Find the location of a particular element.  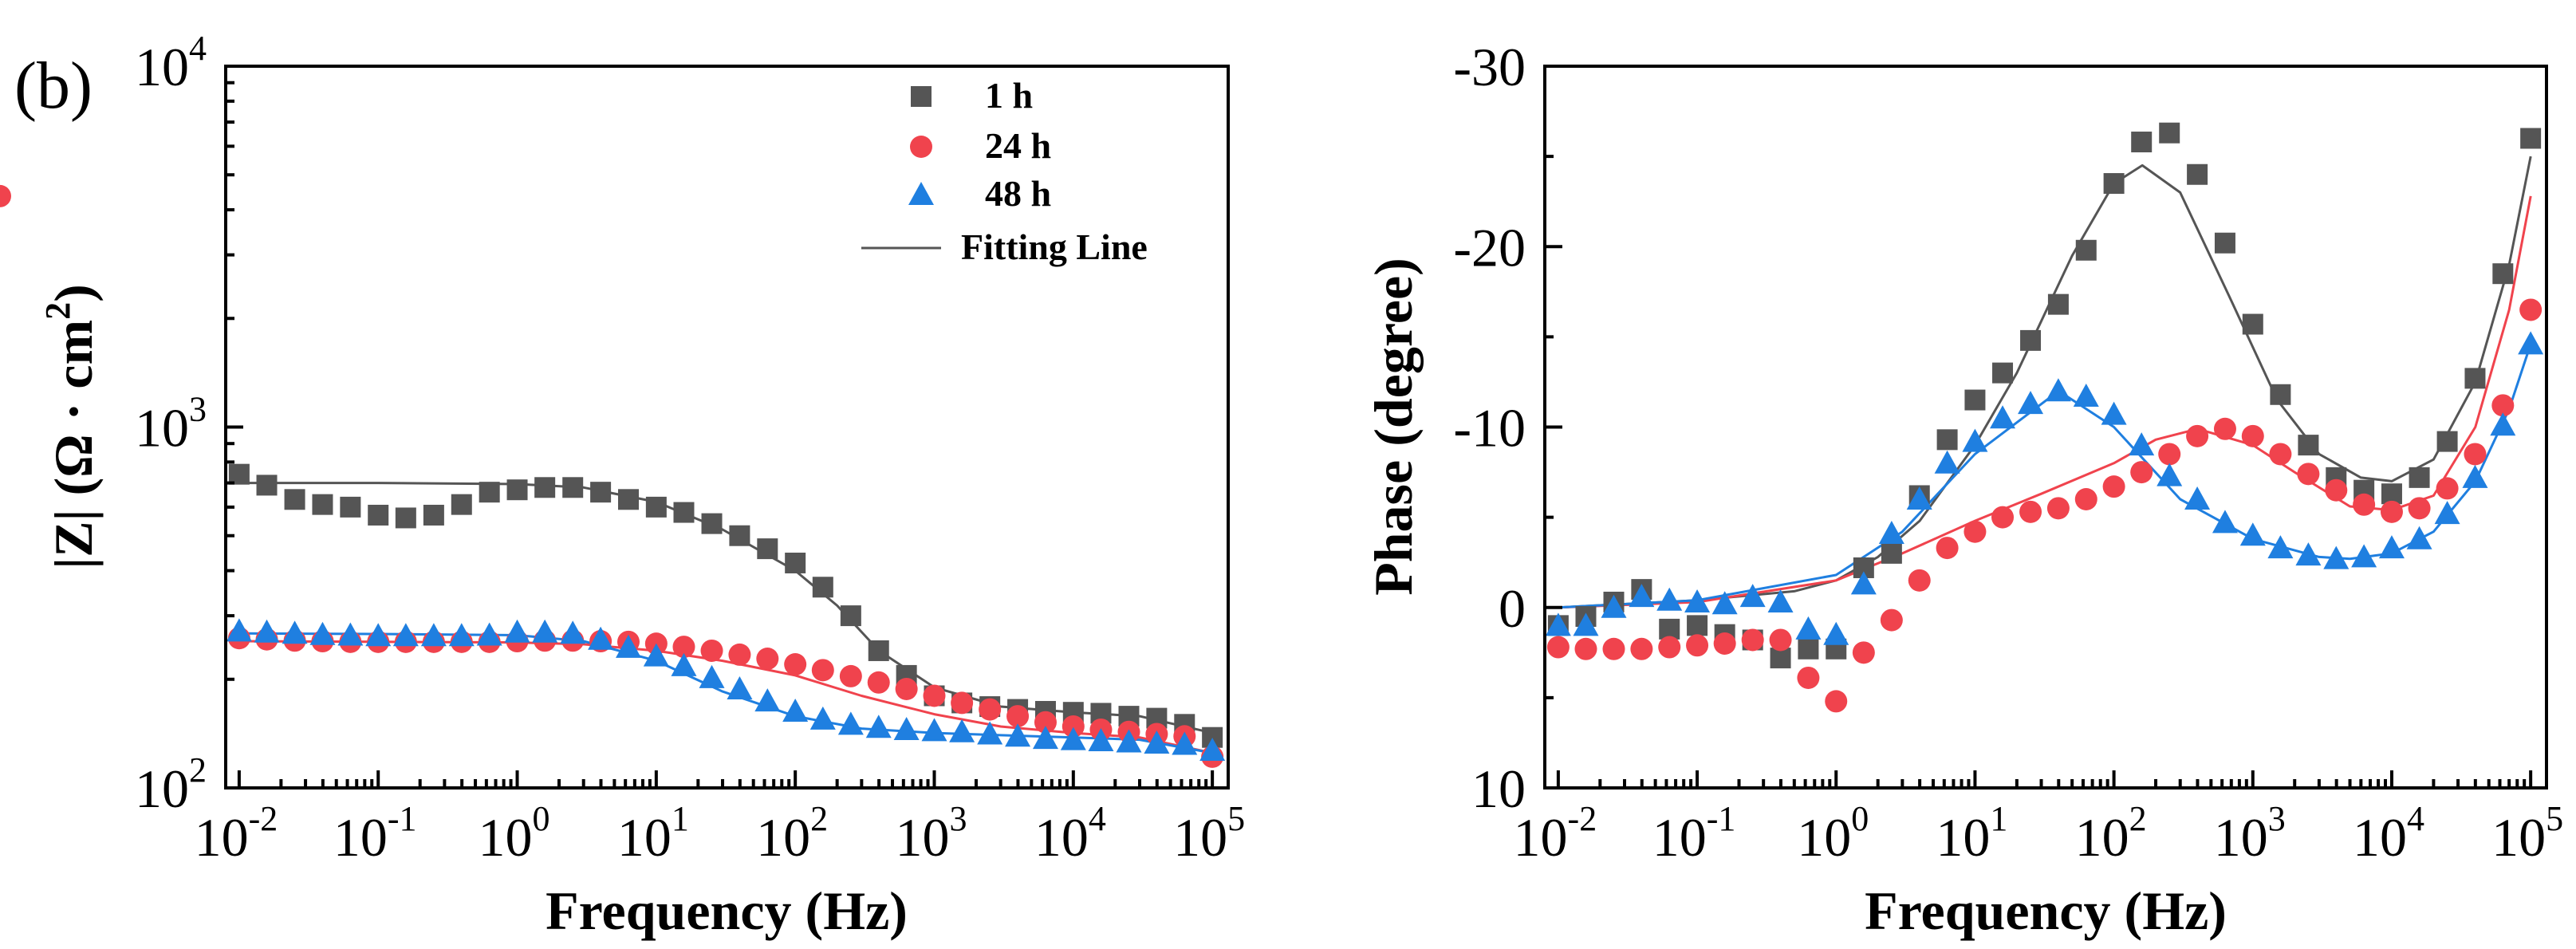

impedance-x-tick-label-6: 10⁴ is located at coordinates (1070, 834).